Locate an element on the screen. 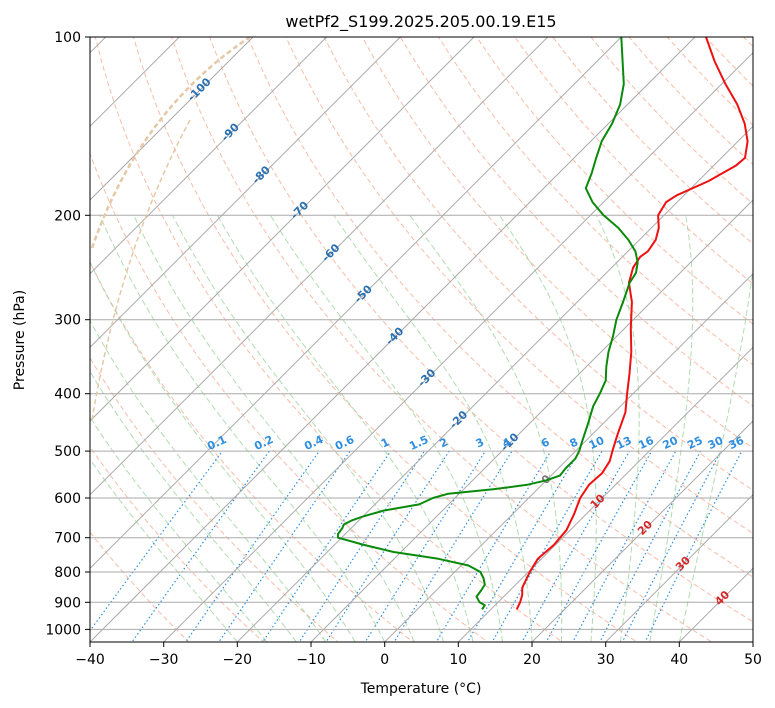 Image resolution: width=775 pixels, height=708 pixels. x-tick-label: 50 is located at coordinates (753, 660).